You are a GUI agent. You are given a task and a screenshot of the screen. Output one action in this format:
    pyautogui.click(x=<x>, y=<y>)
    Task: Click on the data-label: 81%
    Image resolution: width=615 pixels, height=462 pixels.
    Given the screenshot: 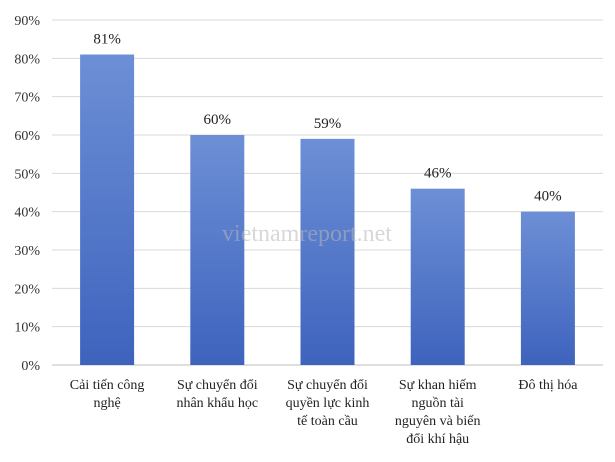 What is the action you would take?
    pyautogui.click(x=107, y=40)
    